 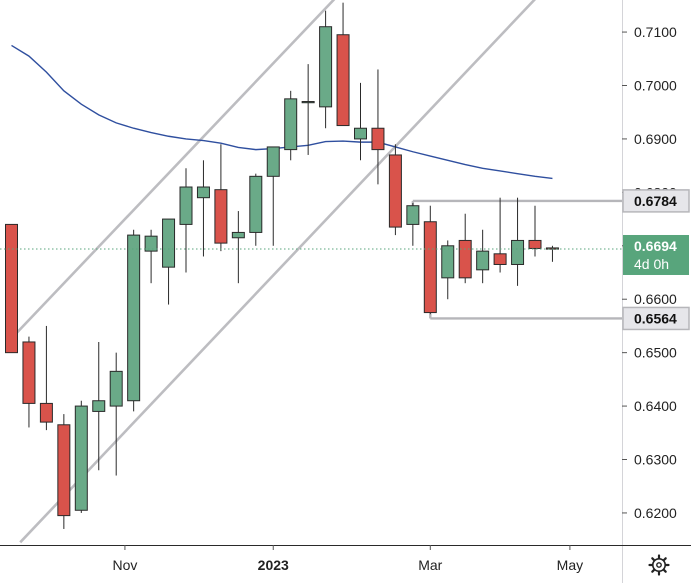 I want to click on current-price-tag: 0.6694 4d 0h, so click(x=656, y=254).